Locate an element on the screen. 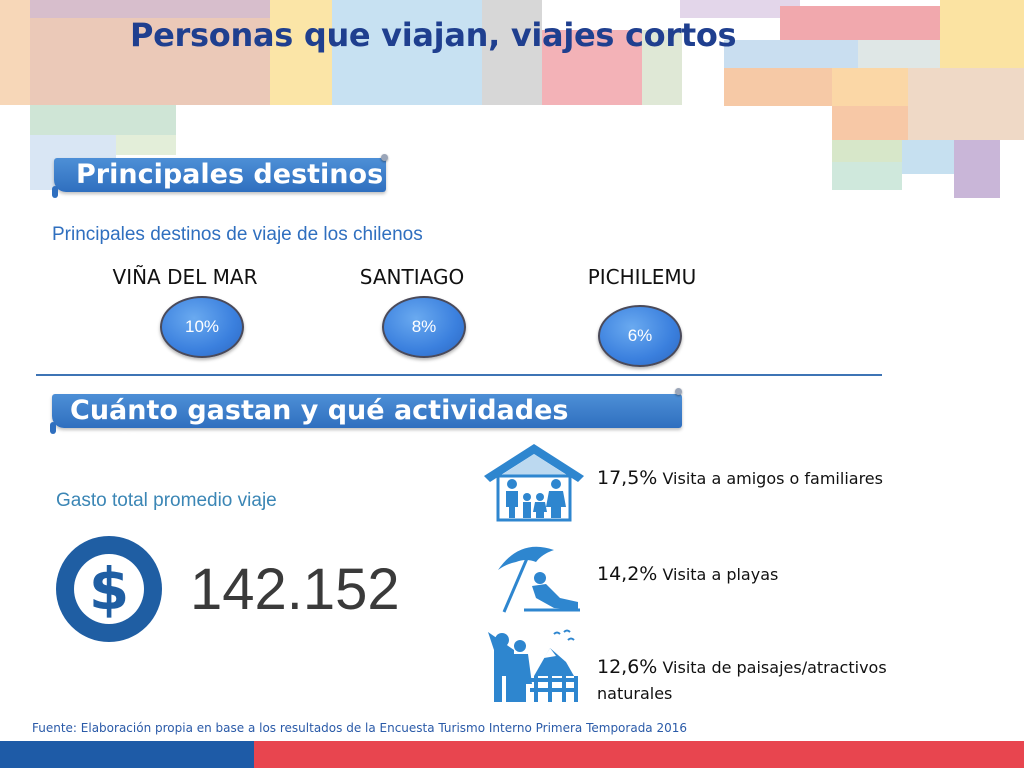  dollar-icon: $ is located at coordinates (109, 589).